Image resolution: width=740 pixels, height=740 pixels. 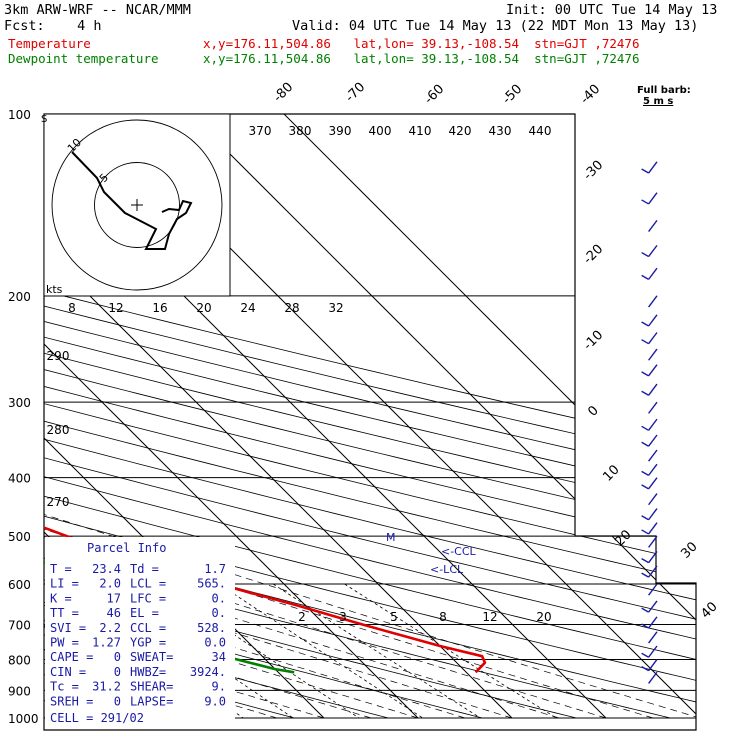 What do you see at coordinates (321, 651) in the screenshot?
I see `mixing-ratio-line` at bounding box center [321, 651].